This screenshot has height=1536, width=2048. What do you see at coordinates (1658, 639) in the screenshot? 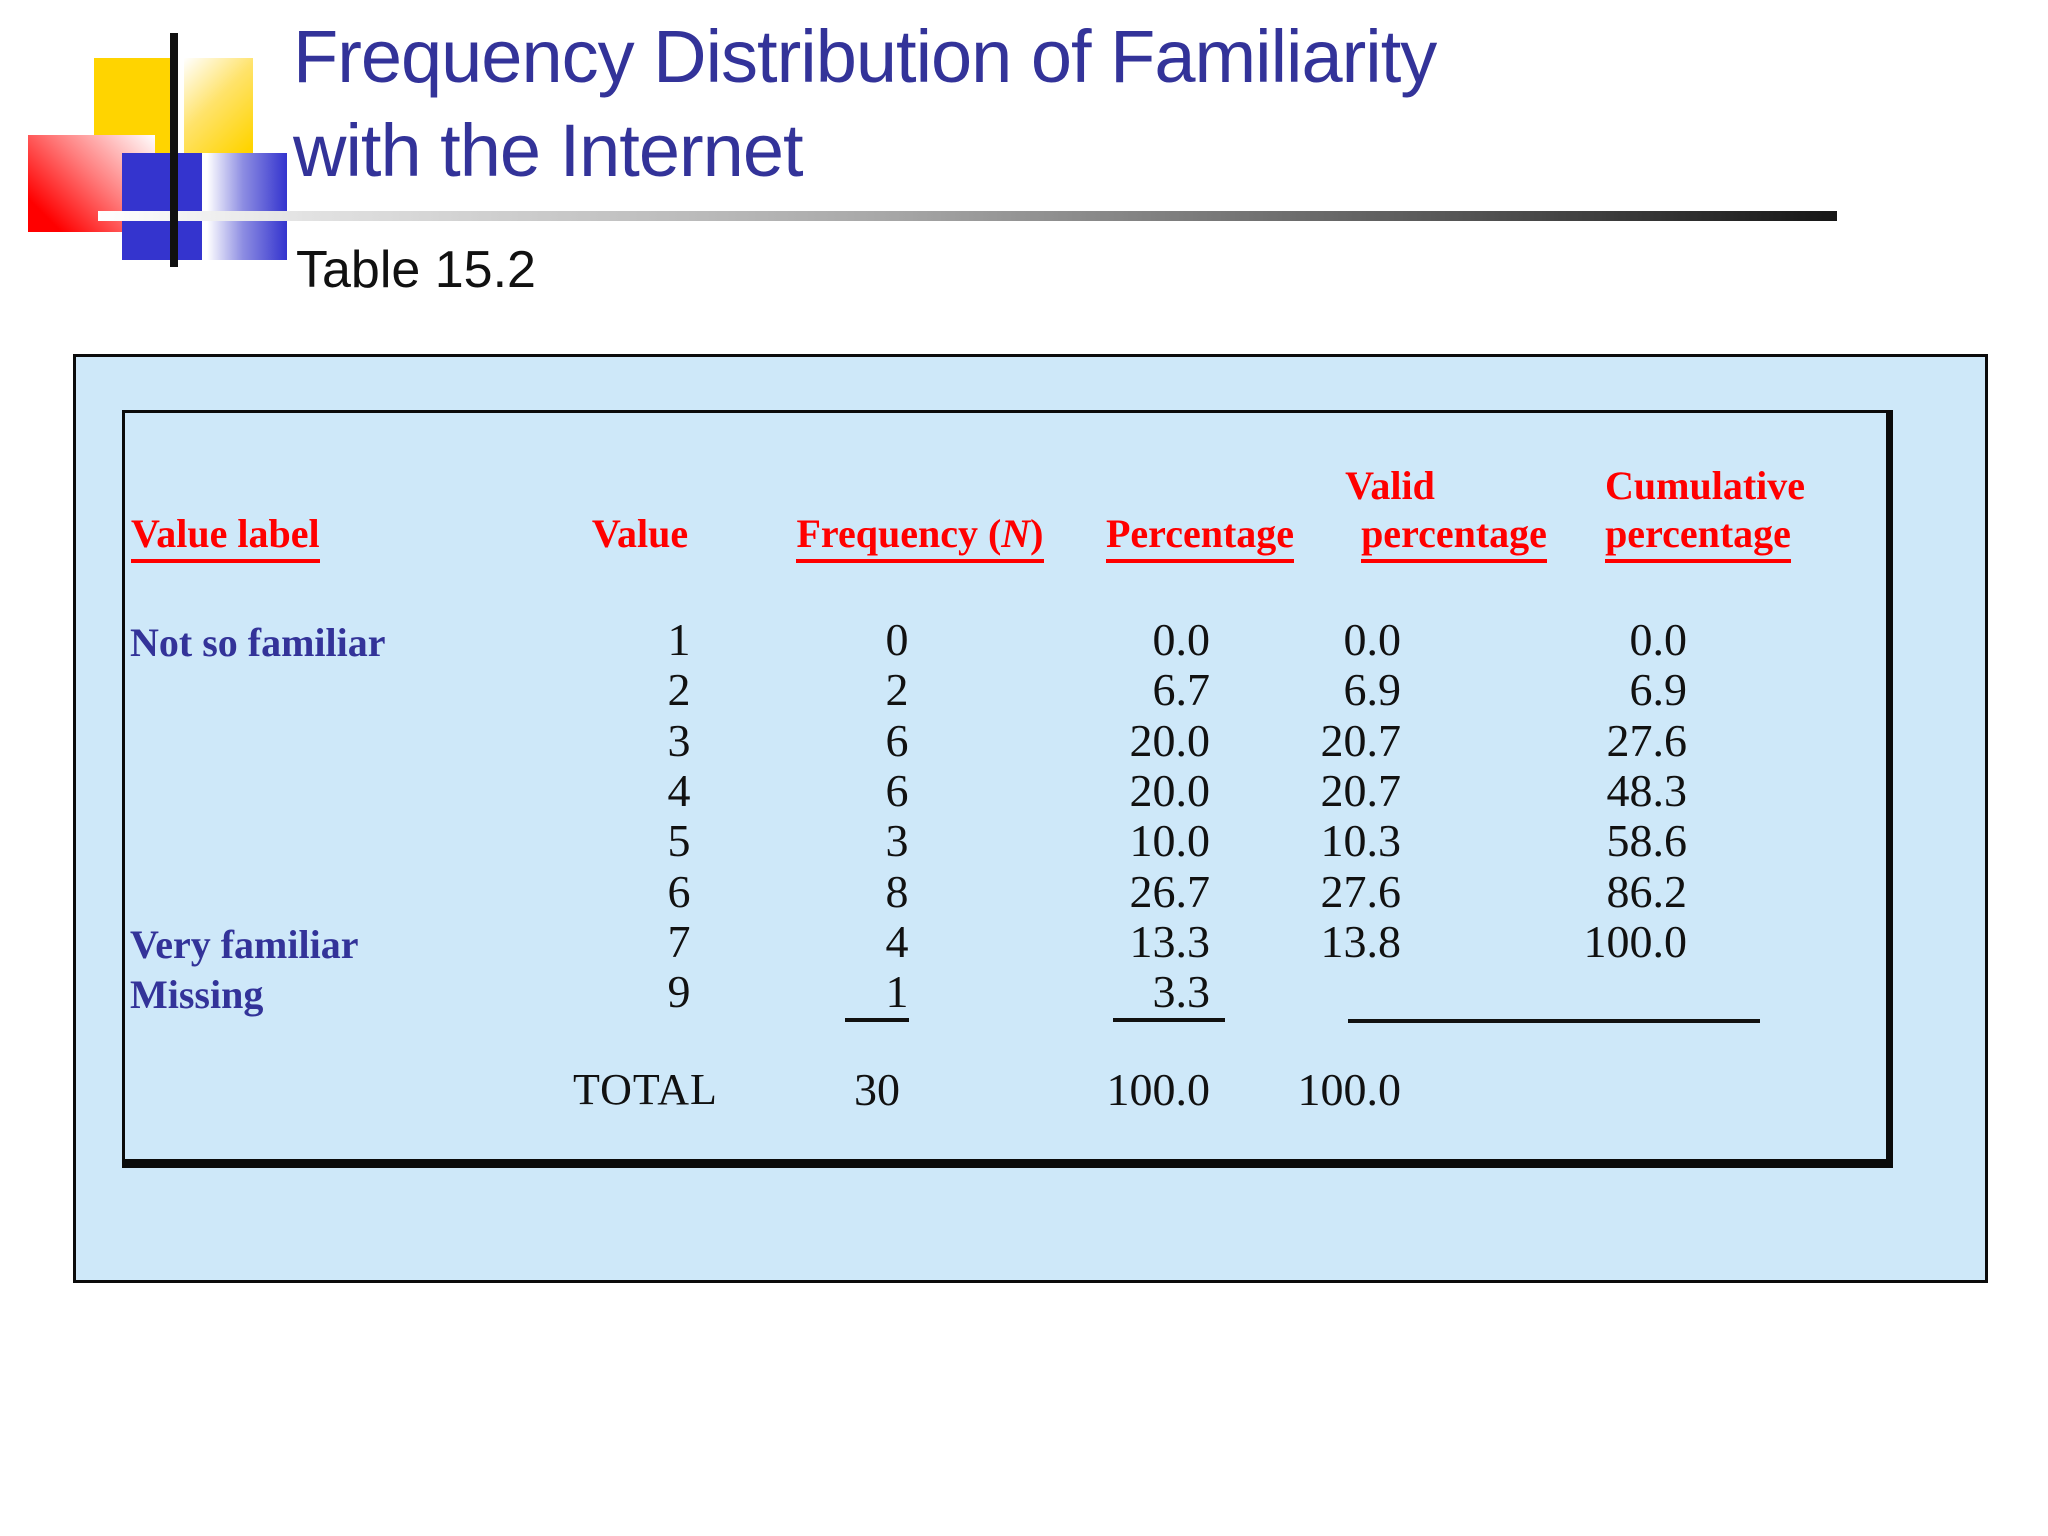
I see `row-cumulative-percentage: 0.0` at bounding box center [1658, 639].